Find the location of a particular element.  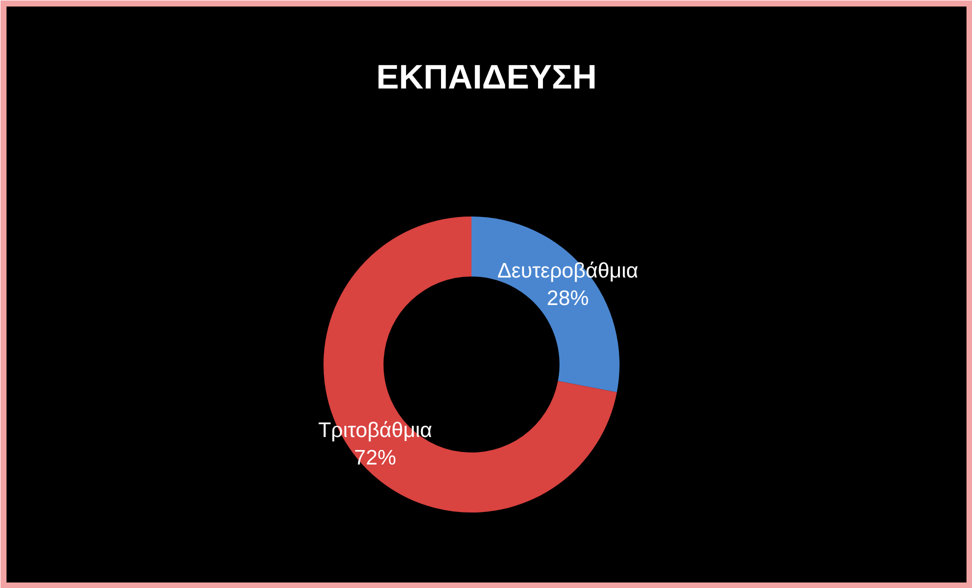

data-label: 28% is located at coordinates (567, 298).